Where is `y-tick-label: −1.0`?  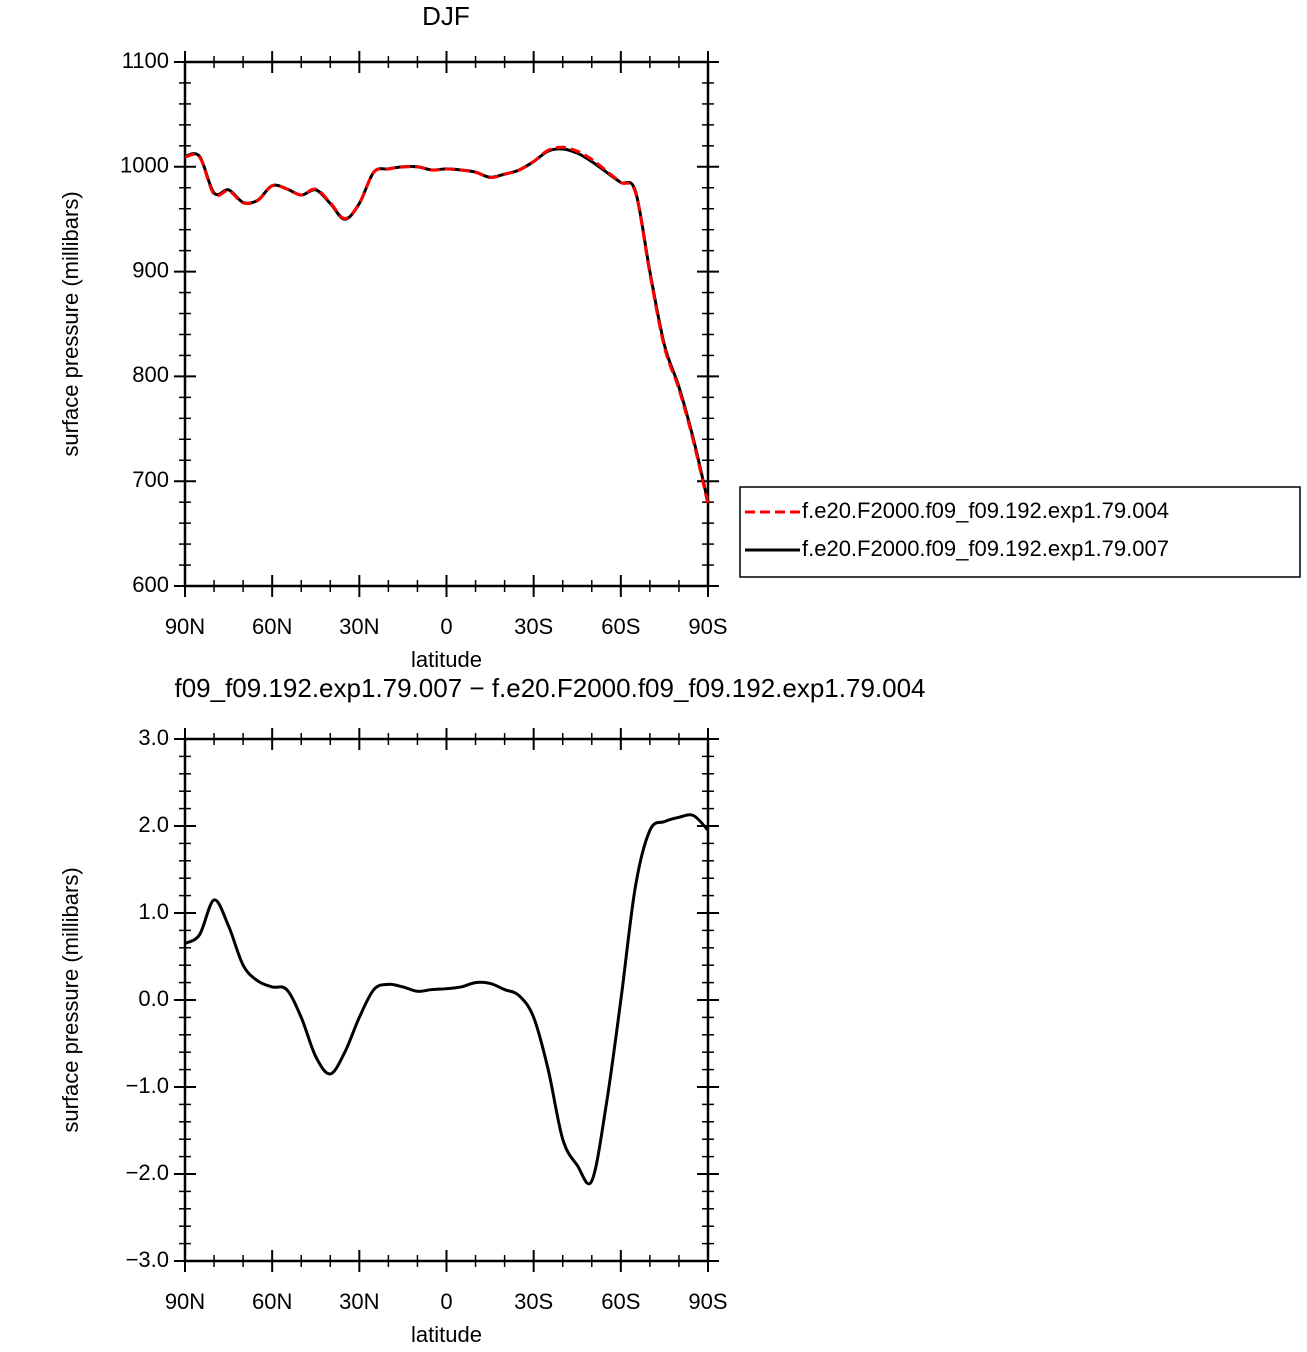 y-tick-label: −1.0 is located at coordinates (147, 1085).